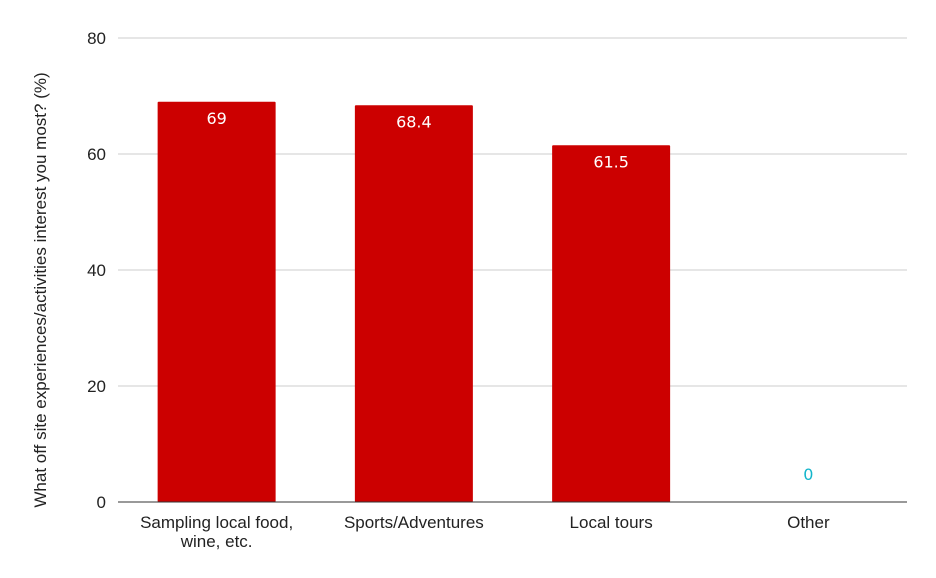 This screenshot has width=936, height=578. What do you see at coordinates (808, 474) in the screenshot?
I see `data-label: 0` at bounding box center [808, 474].